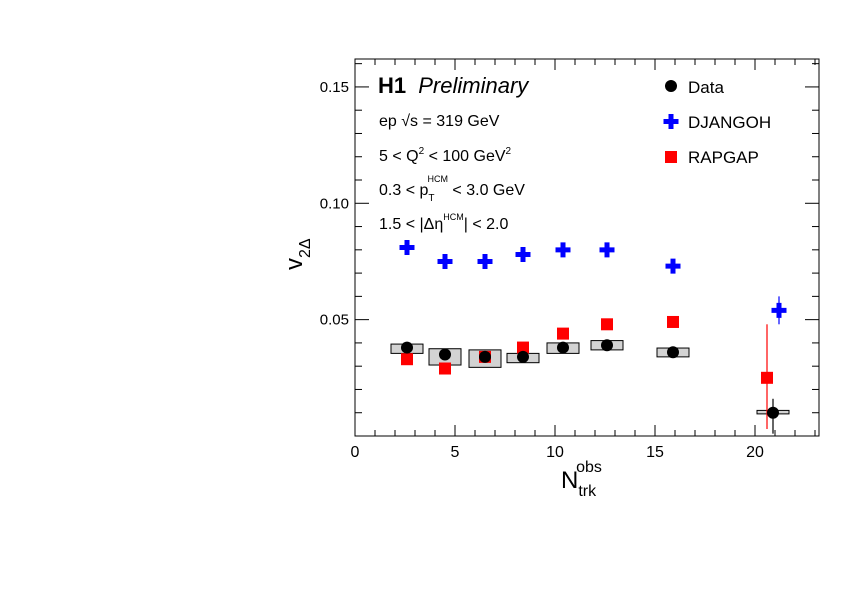 Image resolution: width=842 pixels, height=595 pixels. I want to click on y-tick-label: 0.15, so click(334, 87).